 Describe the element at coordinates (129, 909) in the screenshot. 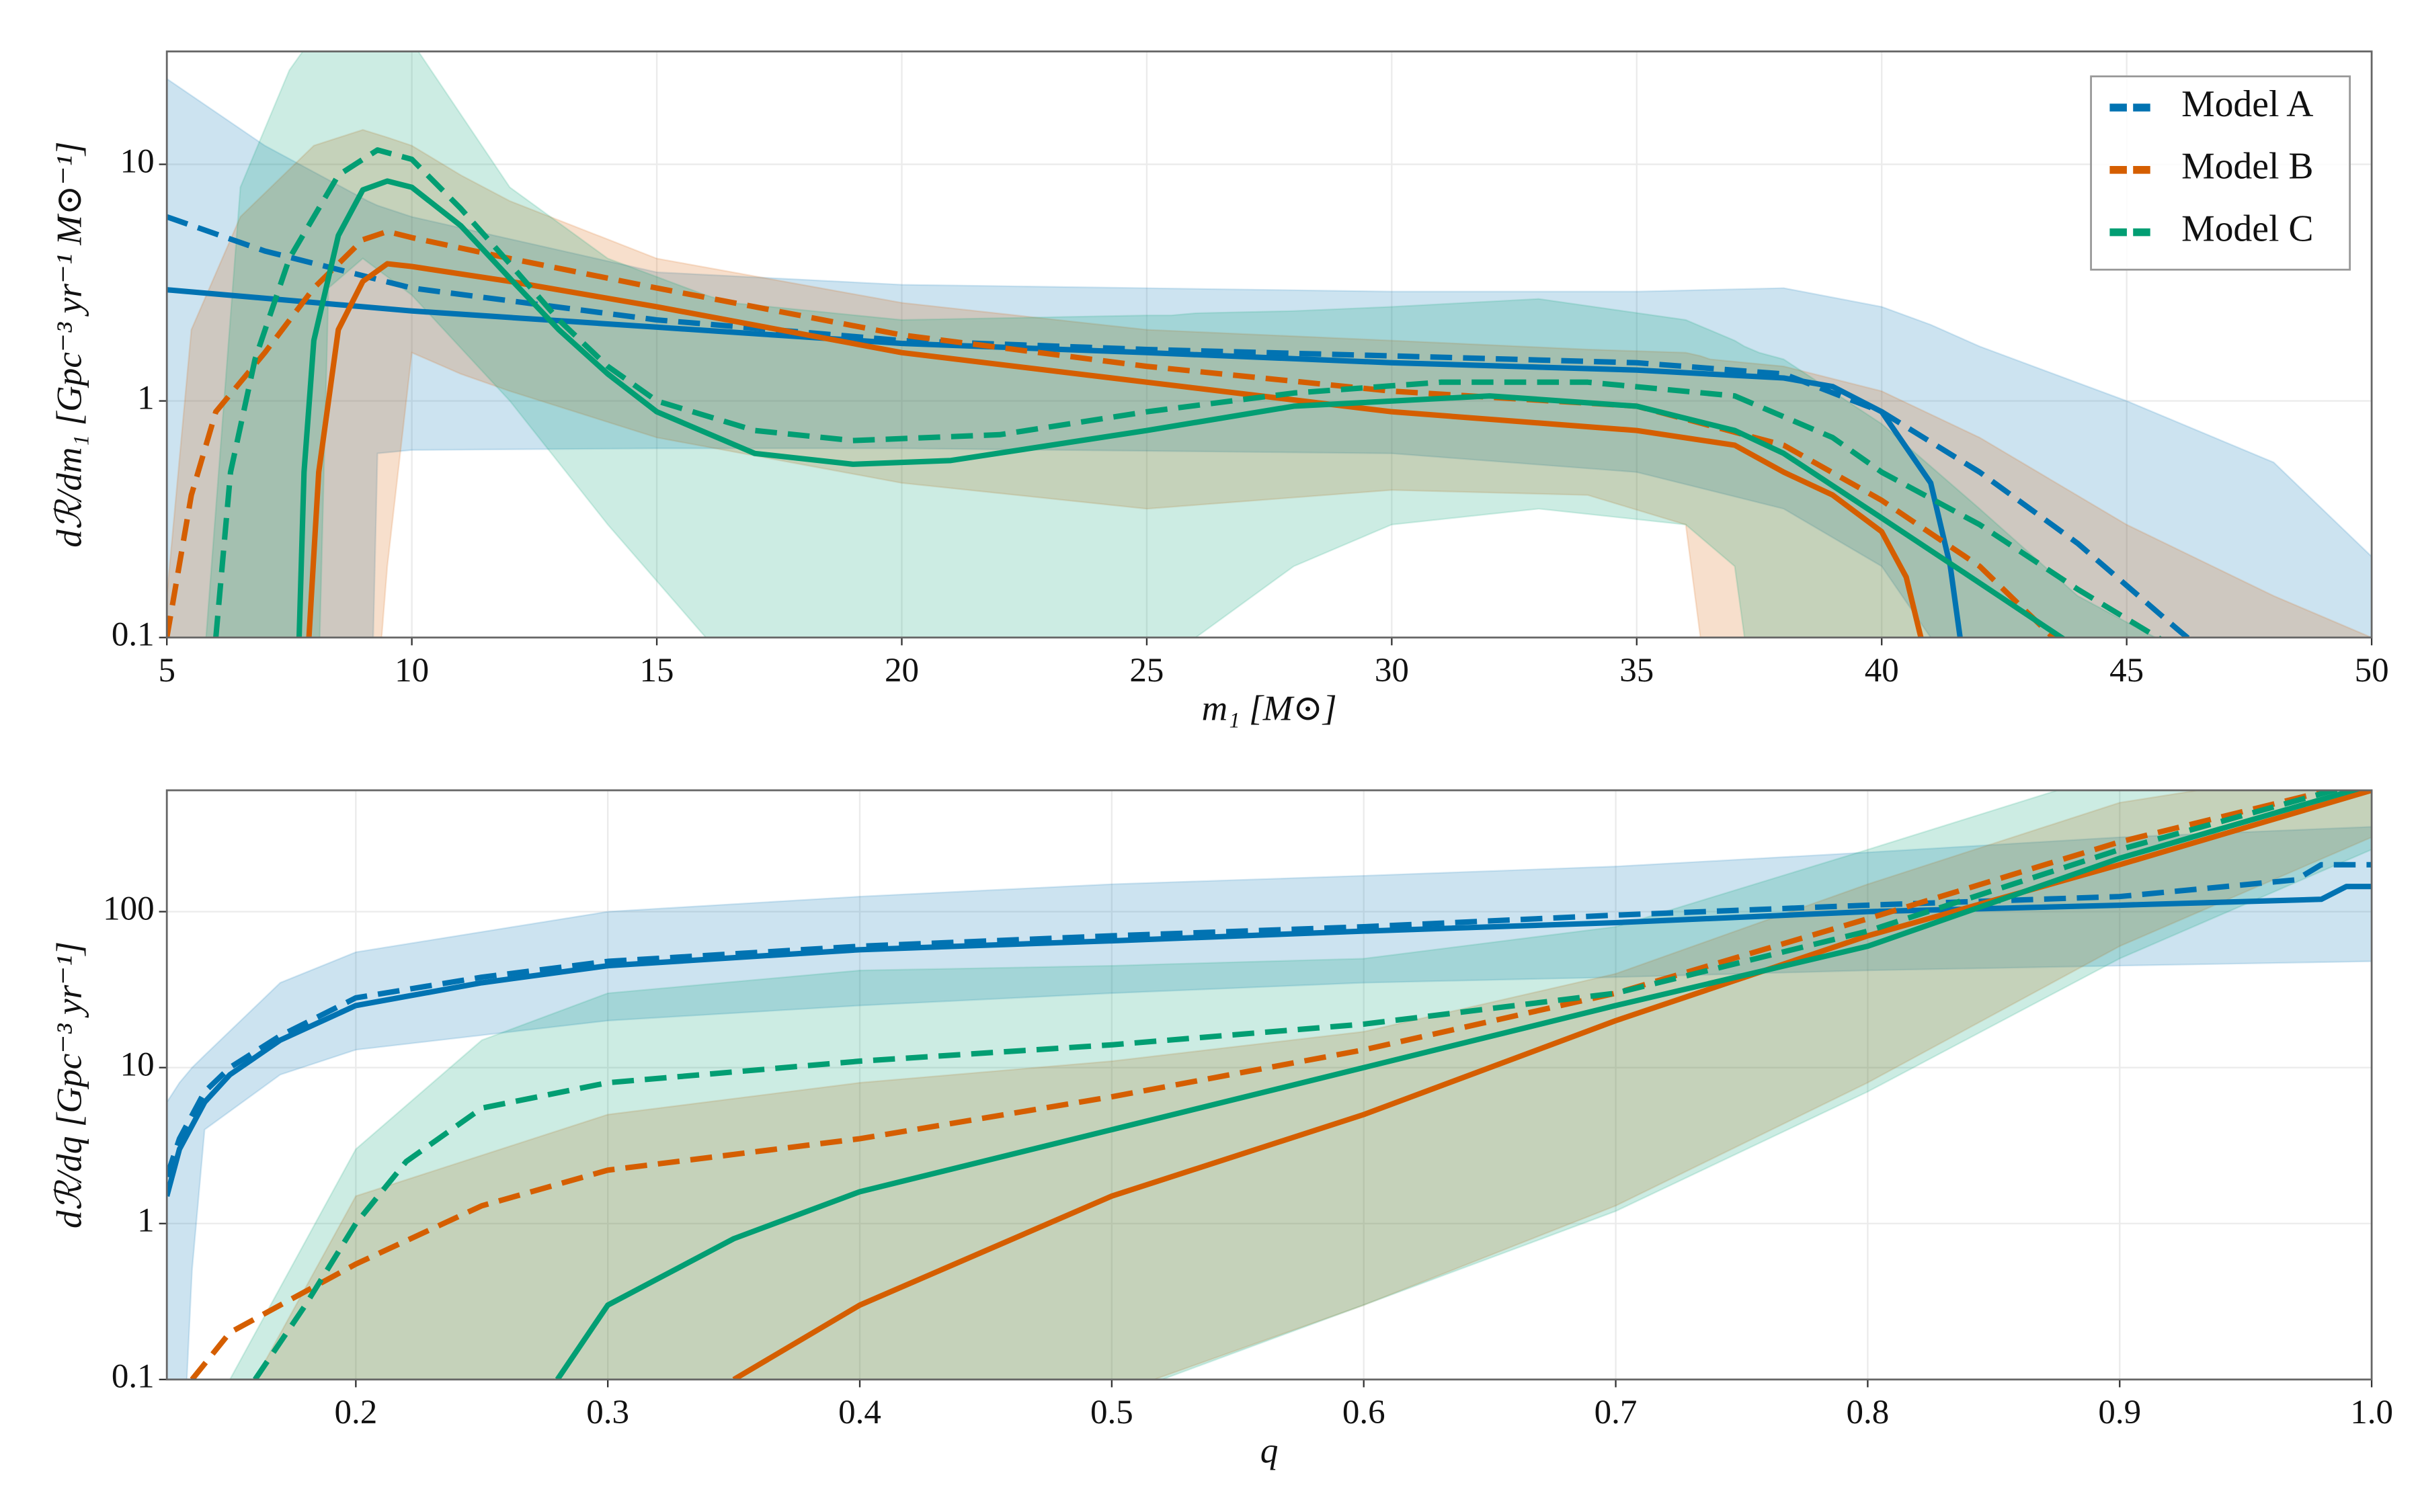

I see `y-tick-label: 100` at that location.